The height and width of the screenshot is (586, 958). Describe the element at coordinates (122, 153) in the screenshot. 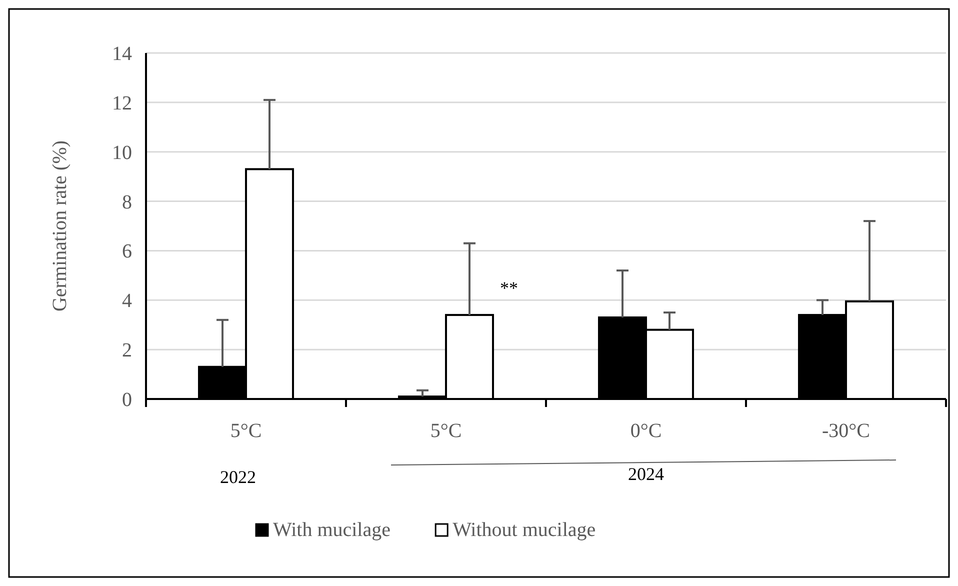

I see `y-tick-label: 10` at that location.